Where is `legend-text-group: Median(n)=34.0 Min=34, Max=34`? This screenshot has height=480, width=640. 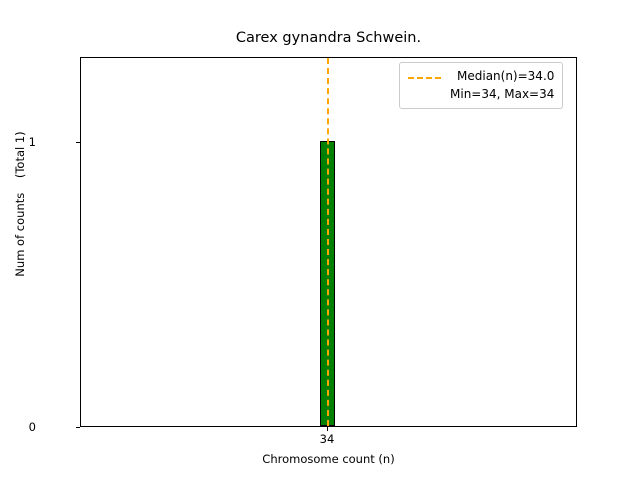 legend-text-group: Median(n)=34.0 Min=34, Max=34 is located at coordinates (502, 85).